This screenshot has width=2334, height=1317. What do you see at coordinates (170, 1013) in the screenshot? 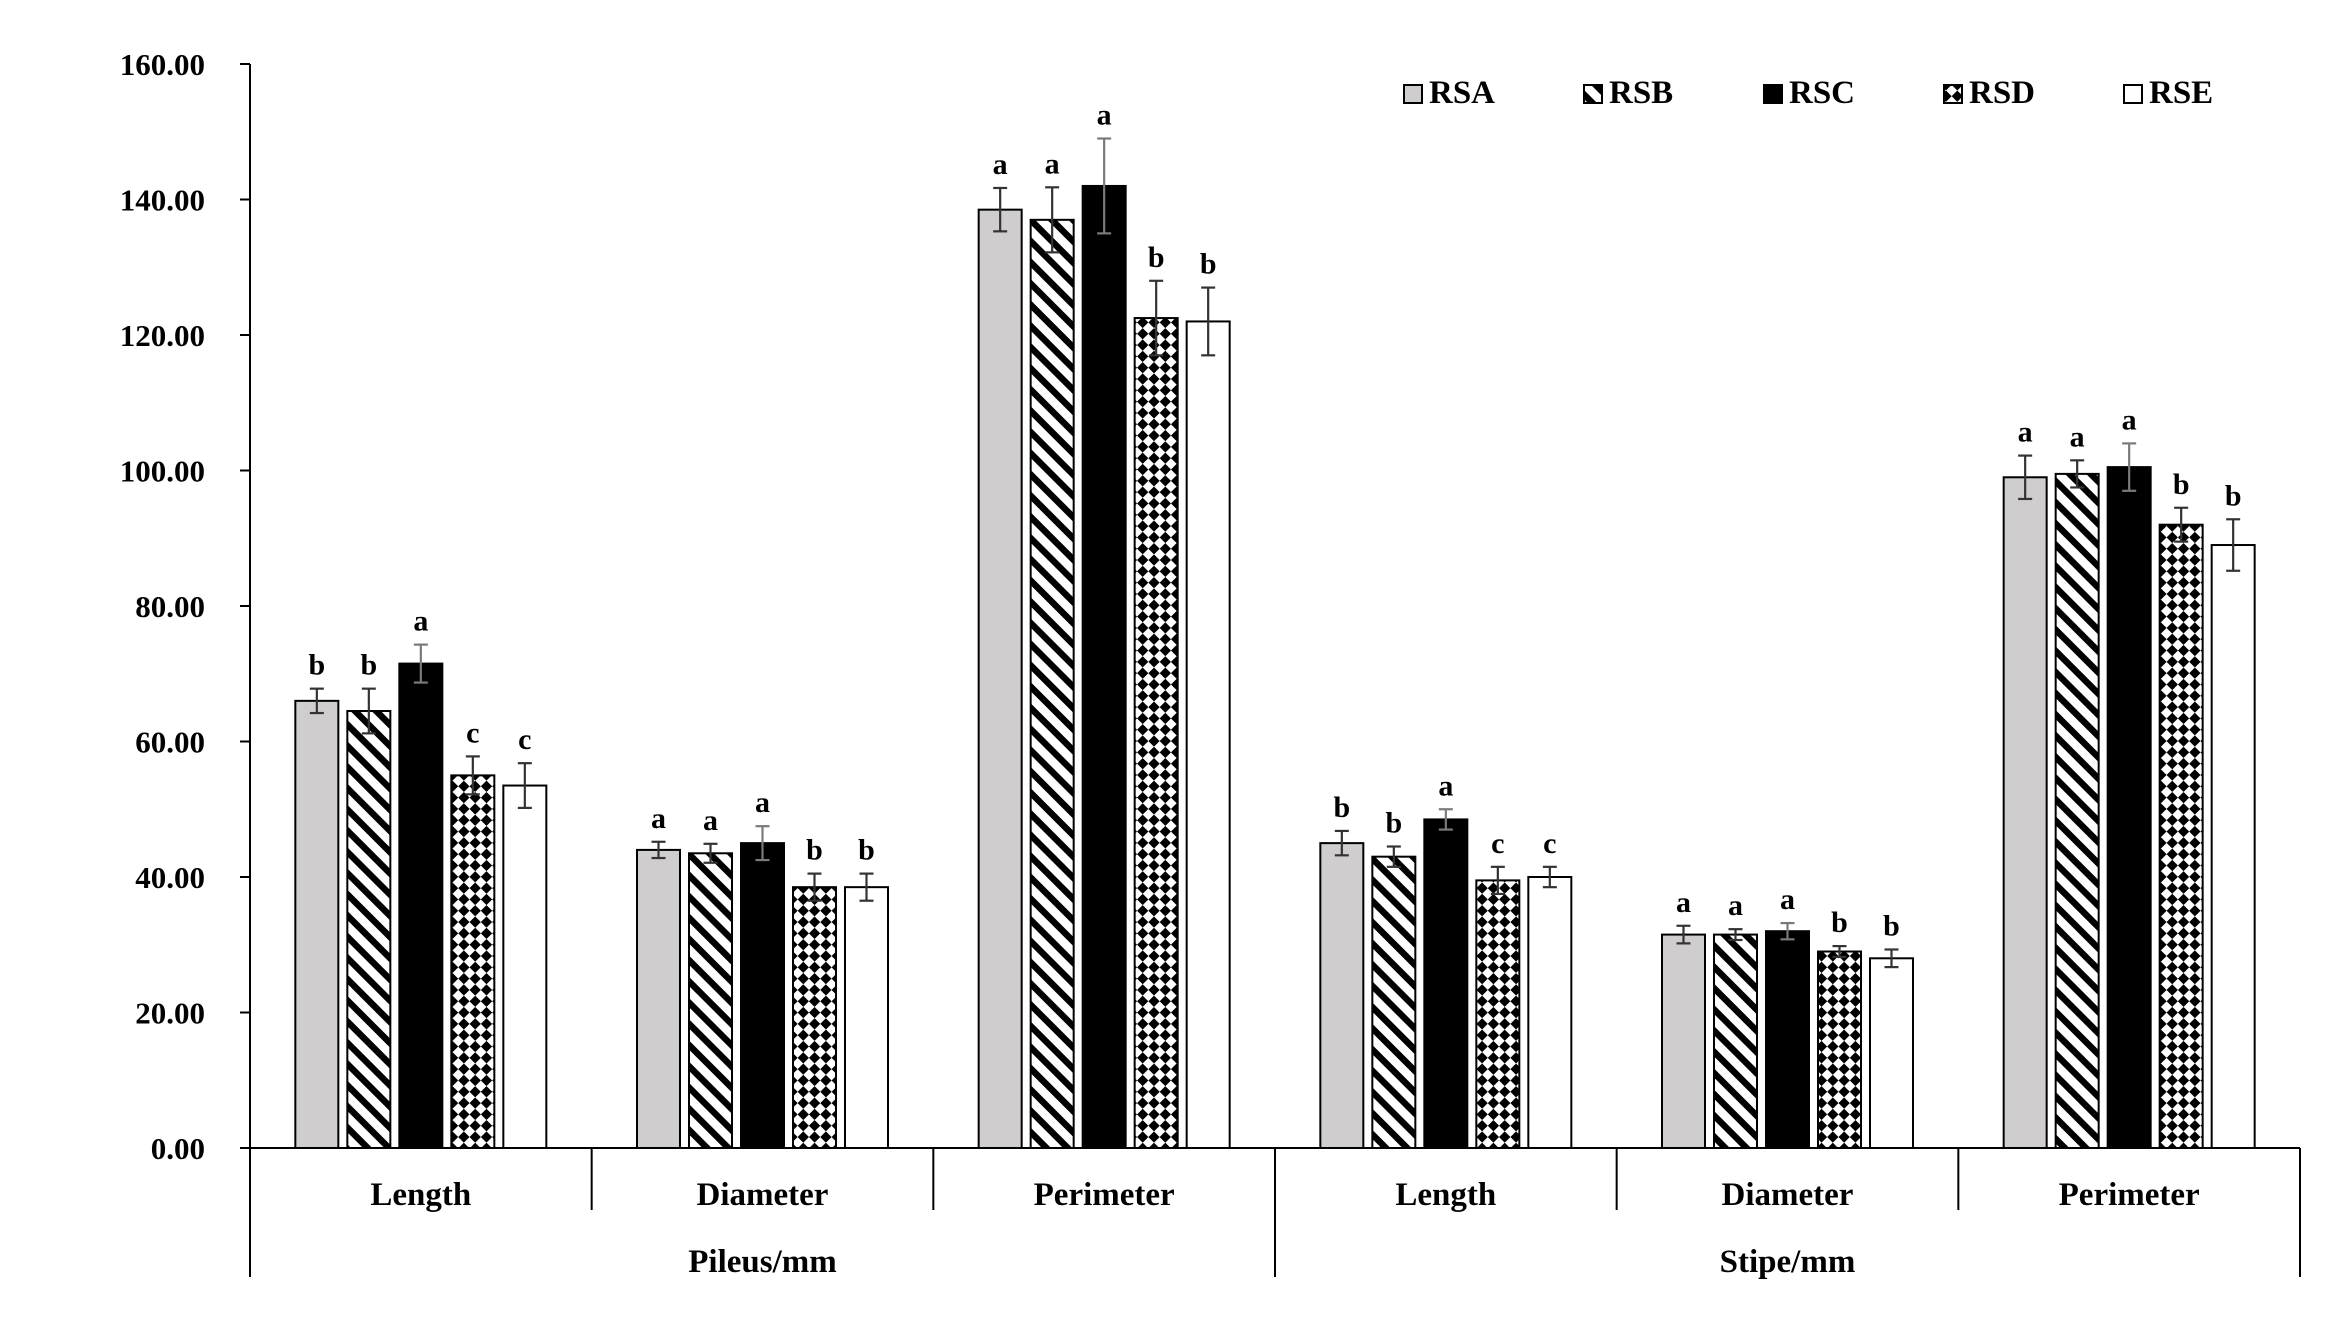
I see `y-tick-label: 20.00` at bounding box center [170, 1013].